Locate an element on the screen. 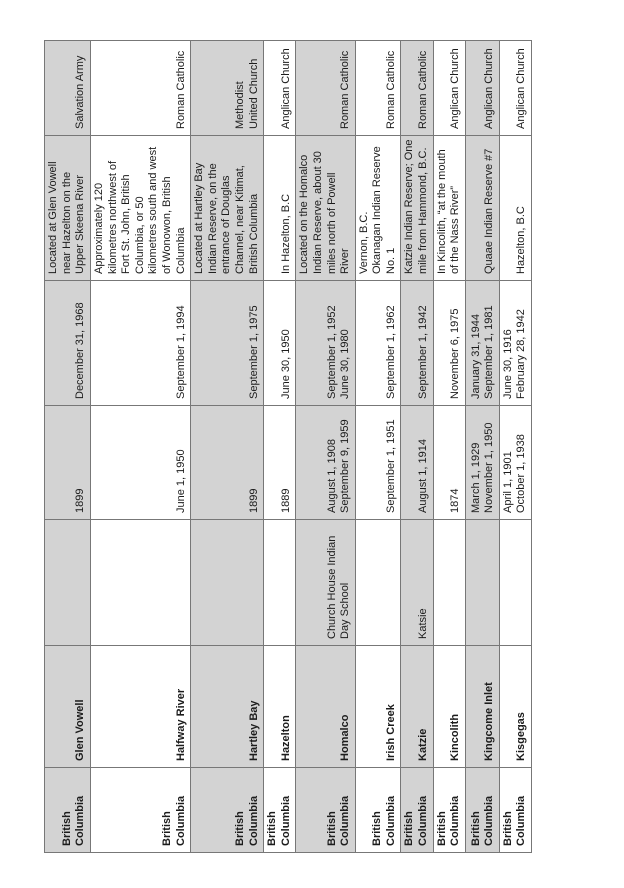  cell-closed: January 31, 1944 September 1, 1981 is located at coordinates (482, 343).